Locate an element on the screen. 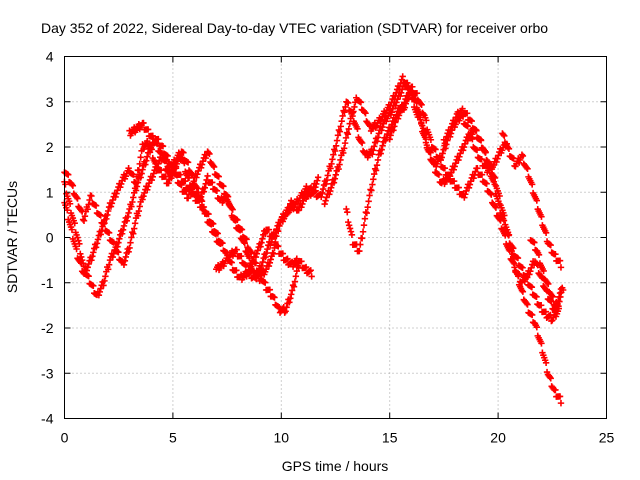 This screenshot has width=640, height=480. y-tick-label: 2 is located at coordinates (50, 147).